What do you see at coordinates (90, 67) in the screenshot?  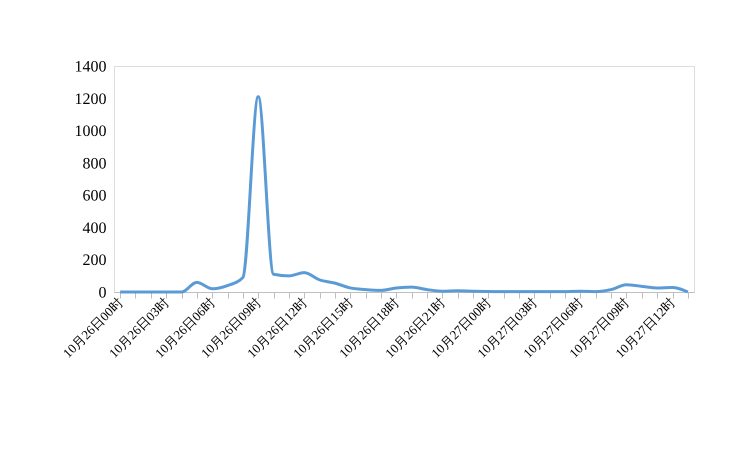 I see `y-tick-label: 1400` at bounding box center [90, 67].